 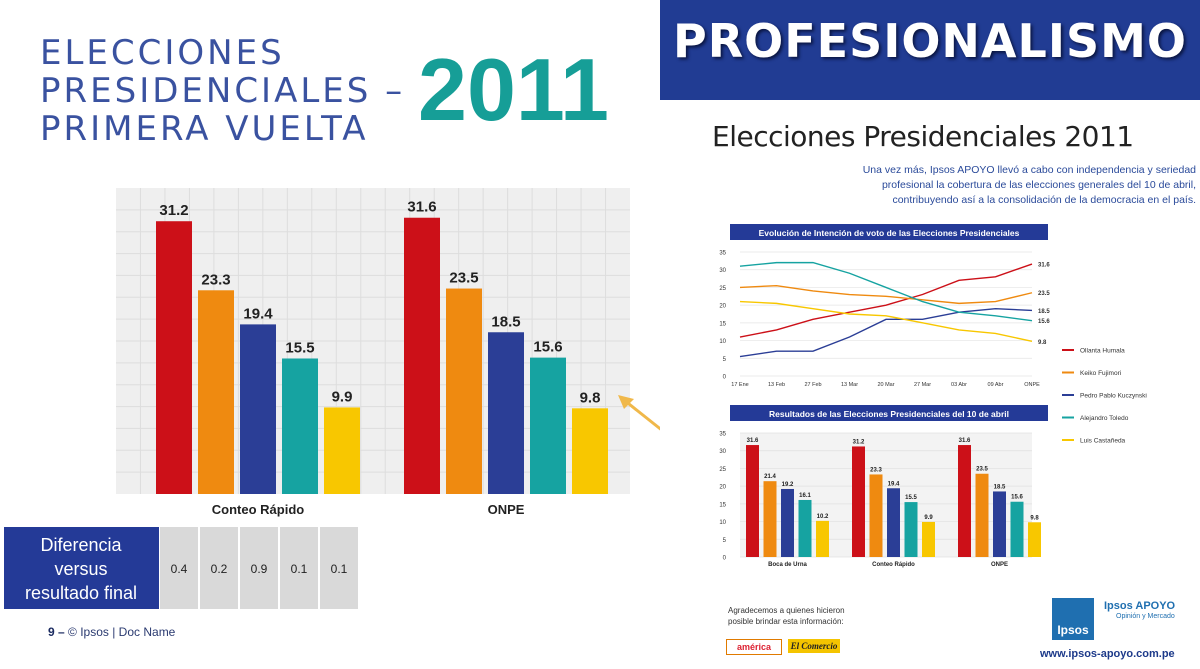 I want to click on title-line-2: PRESIDENCIALES –, so click(x=223, y=91).